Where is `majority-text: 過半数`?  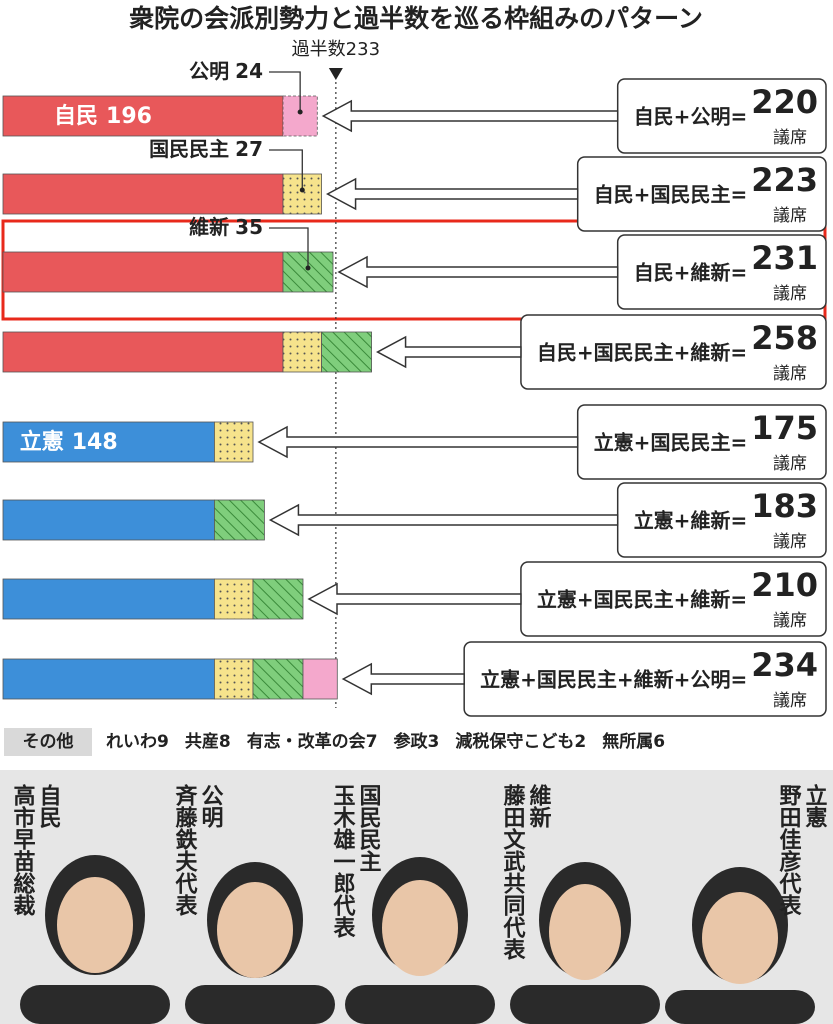 majority-text: 過半数 is located at coordinates (319, 49).